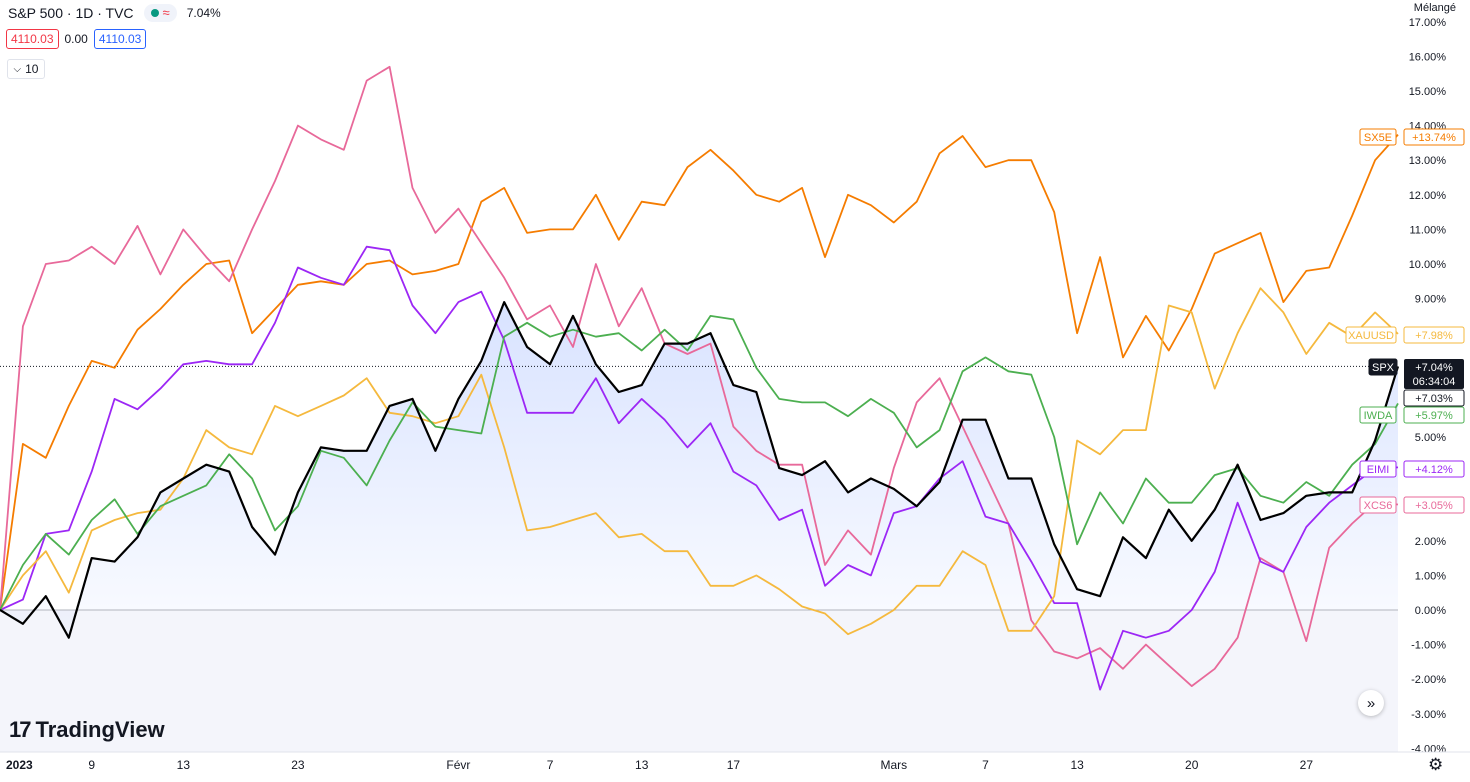  Describe the element at coordinates (1434, 368) in the screenshot. I see `spx-value-text: +7.04%` at that location.